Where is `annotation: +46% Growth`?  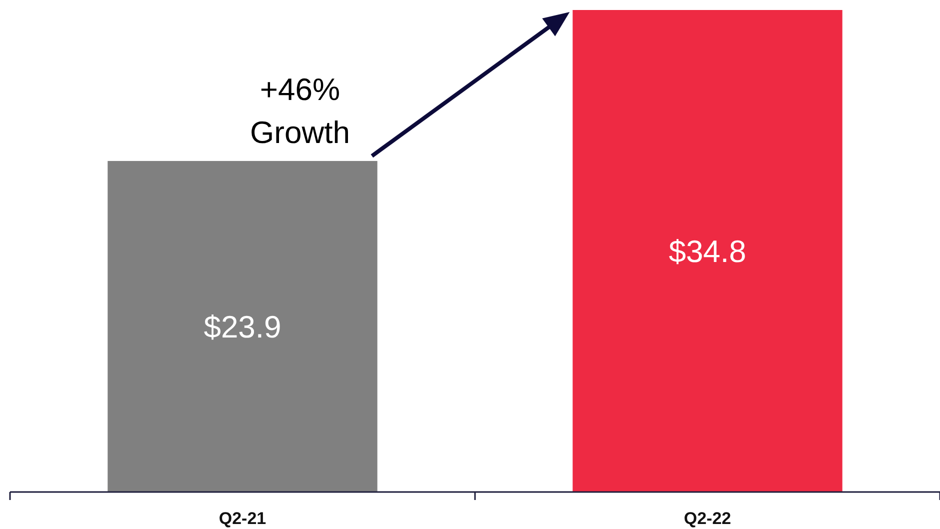 annotation: +46% Growth is located at coordinates (300, 111).